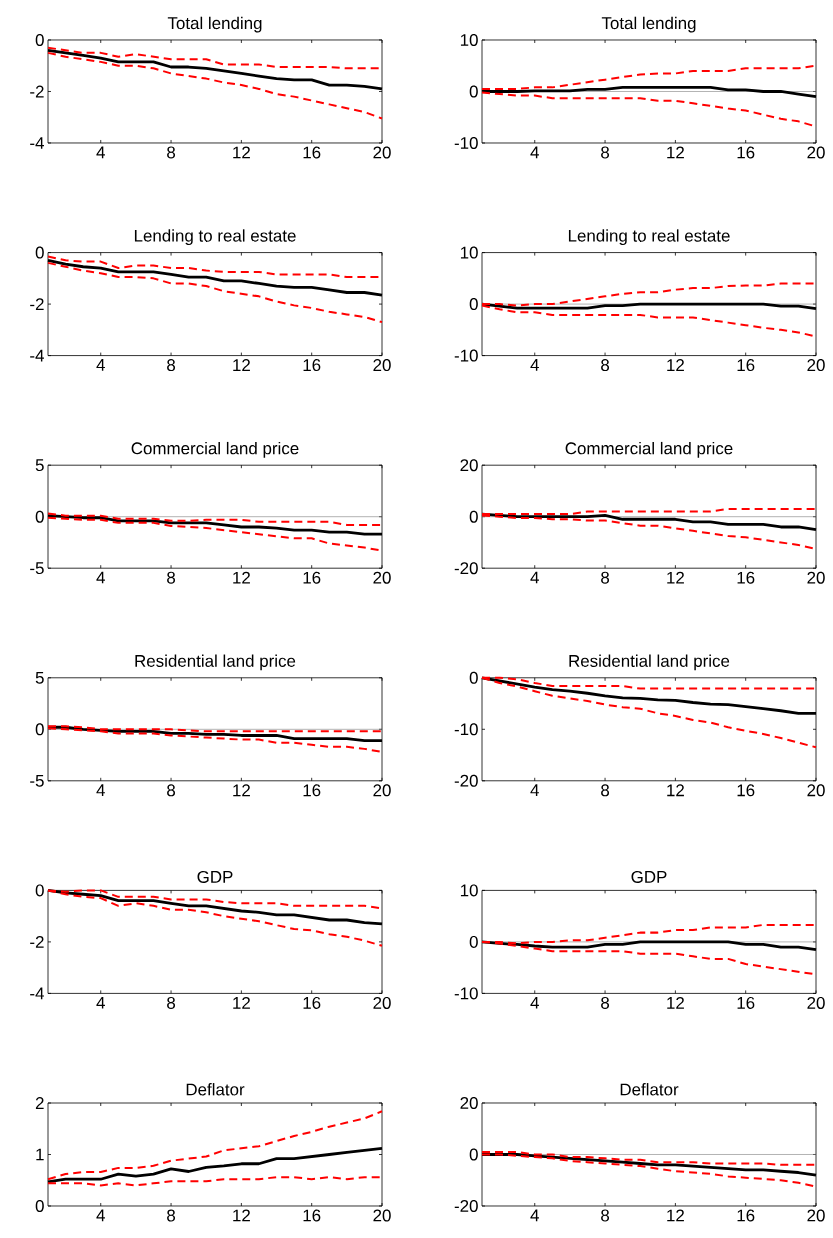 Image resolution: width=833 pixels, height=1238 pixels. What do you see at coordinates (649, 237) in the screenshot?
I see `chart-title: Lending to real estate` at bounding box center [649, 237].